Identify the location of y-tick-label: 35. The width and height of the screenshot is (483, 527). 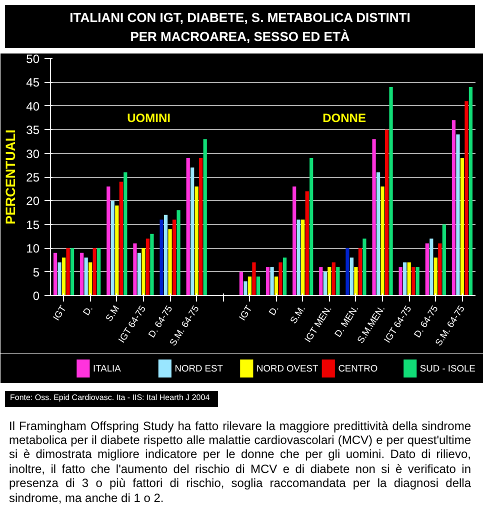
(33, 130).